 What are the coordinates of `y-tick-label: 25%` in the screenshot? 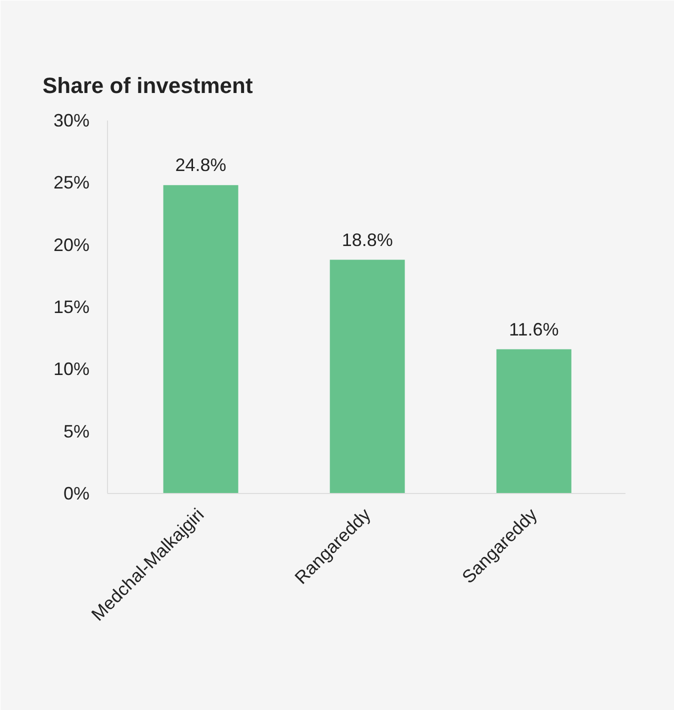 It's located at (71, 182).